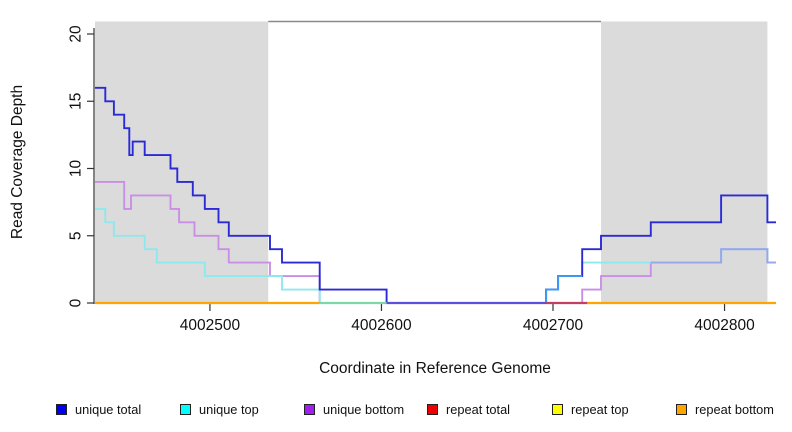  I want to click on y-tick-label: 15, so click(76, 101).